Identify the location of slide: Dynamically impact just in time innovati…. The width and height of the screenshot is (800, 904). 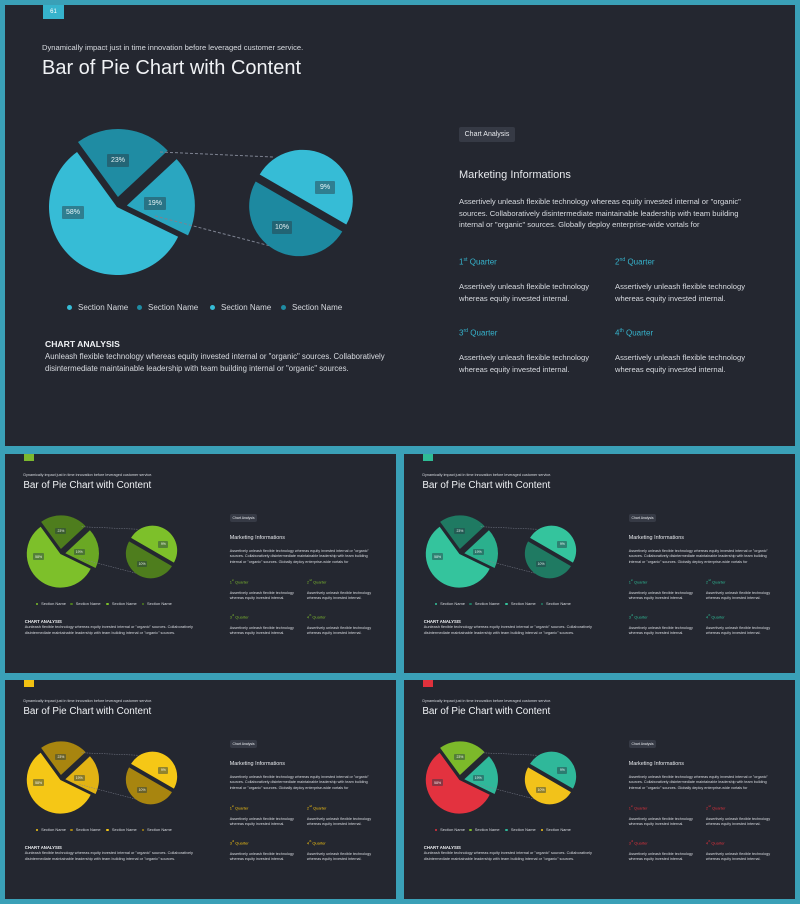
(599, 563).